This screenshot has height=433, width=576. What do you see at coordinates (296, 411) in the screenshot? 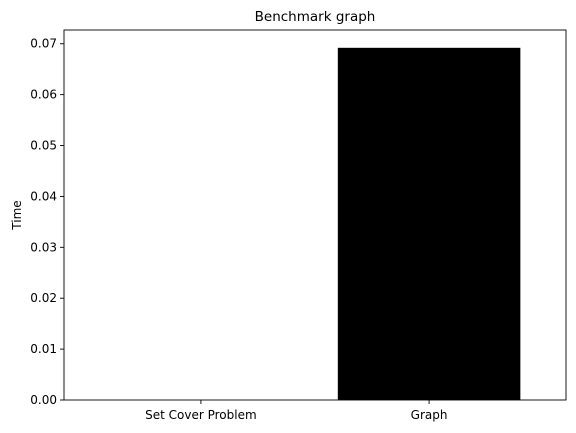
I see `x-axis: Set Cover Problem Graph` at bounding box center [296, 411].